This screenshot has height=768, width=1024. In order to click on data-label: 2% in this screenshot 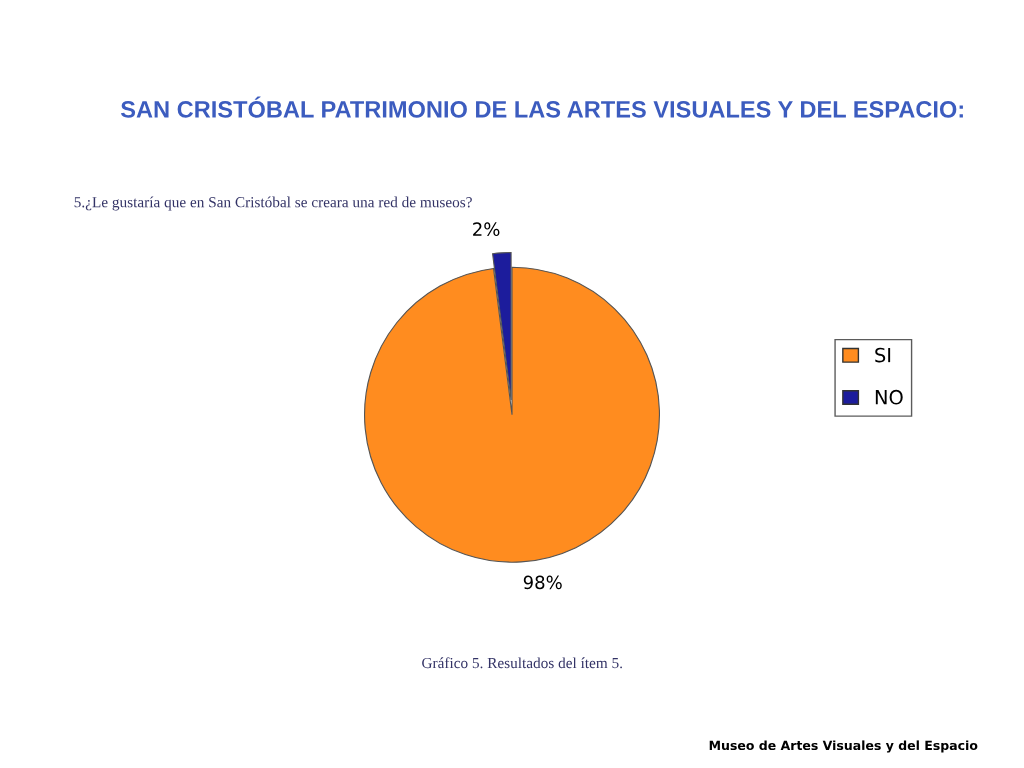, I will do `click(486, 229)`.